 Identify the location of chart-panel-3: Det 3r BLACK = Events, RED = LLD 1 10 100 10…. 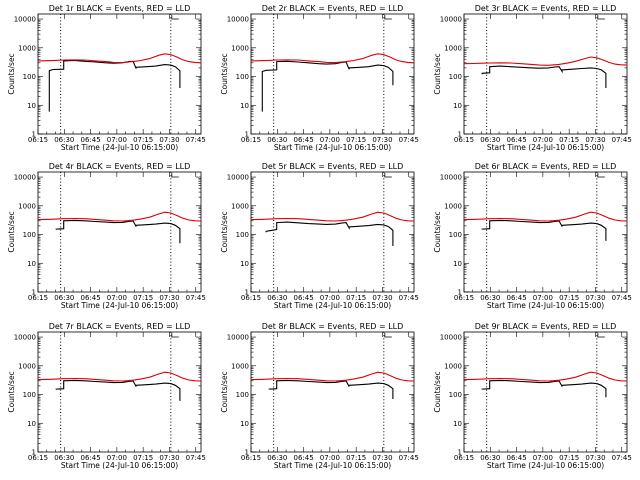
(532, 78).